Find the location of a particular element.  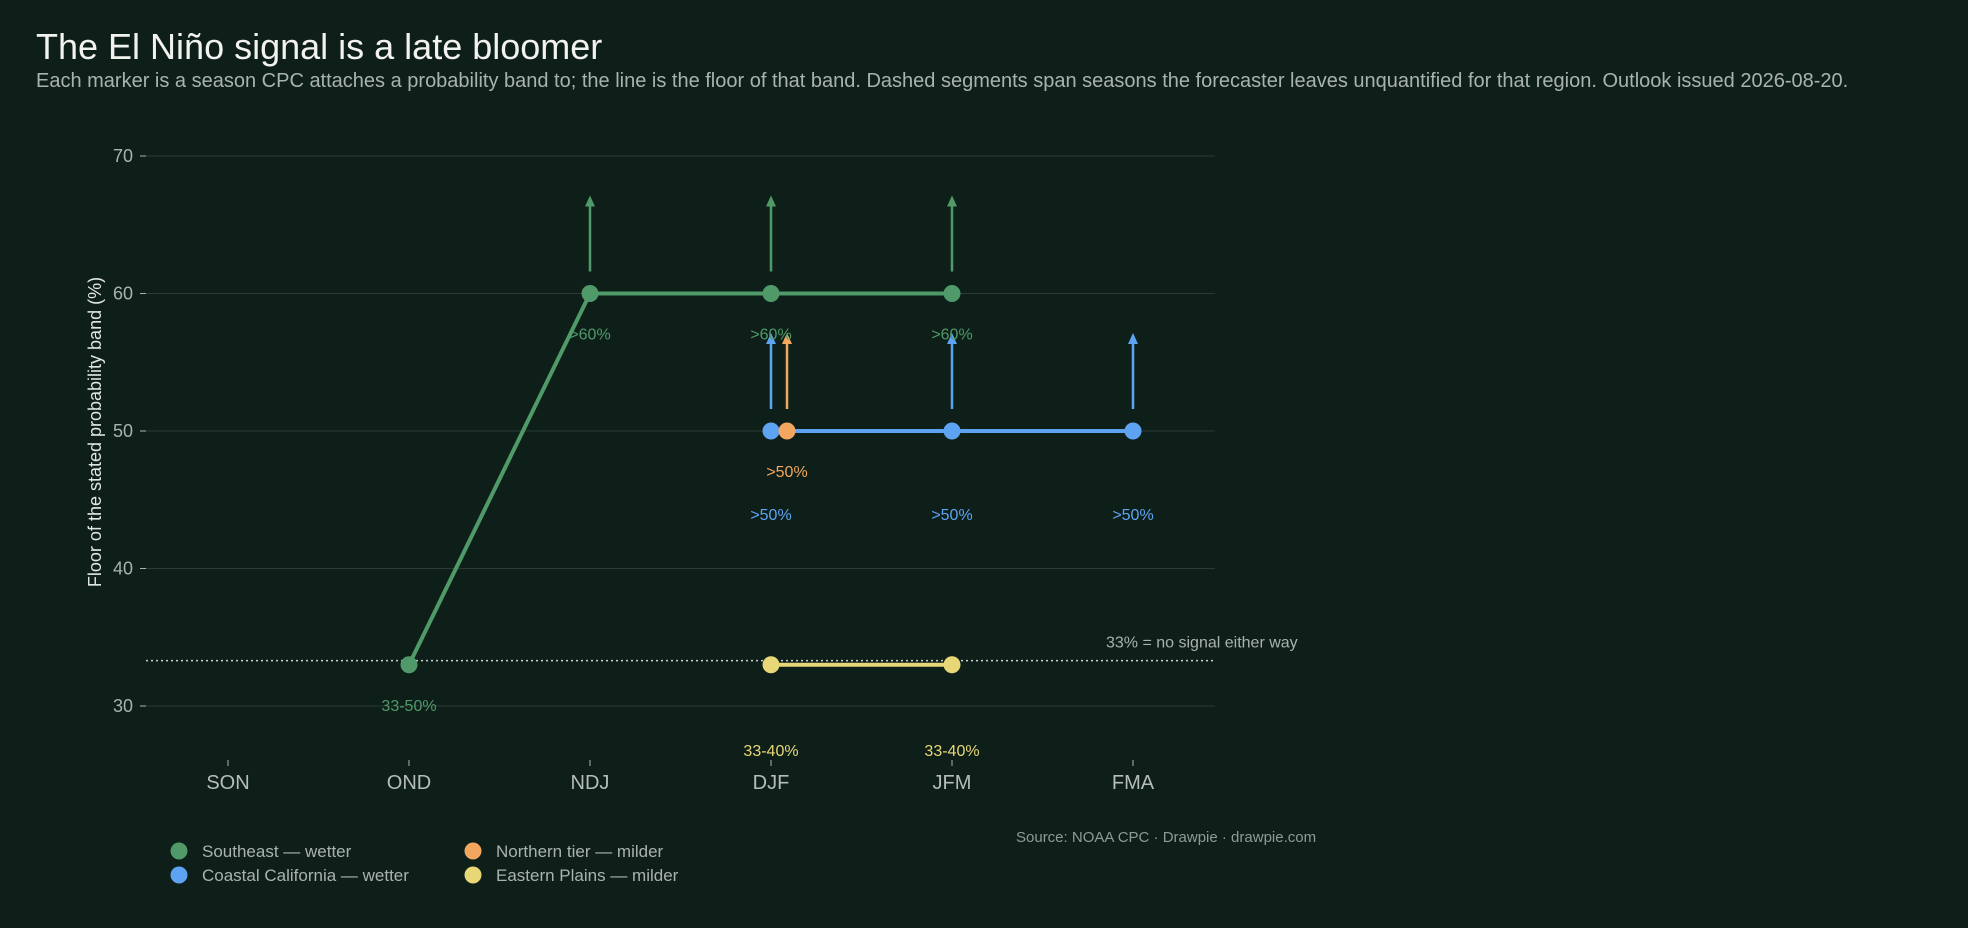

data-label-0-3: >60% is located at coordinates (951, 335).